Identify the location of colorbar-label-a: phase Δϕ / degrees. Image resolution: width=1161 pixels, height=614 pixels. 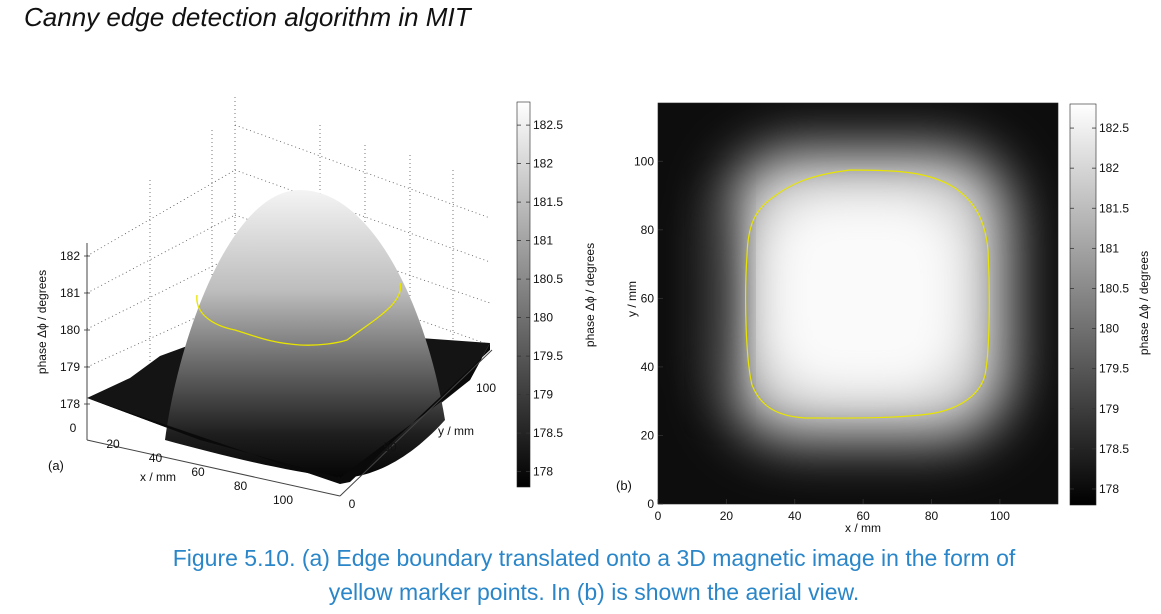
(590, 295).